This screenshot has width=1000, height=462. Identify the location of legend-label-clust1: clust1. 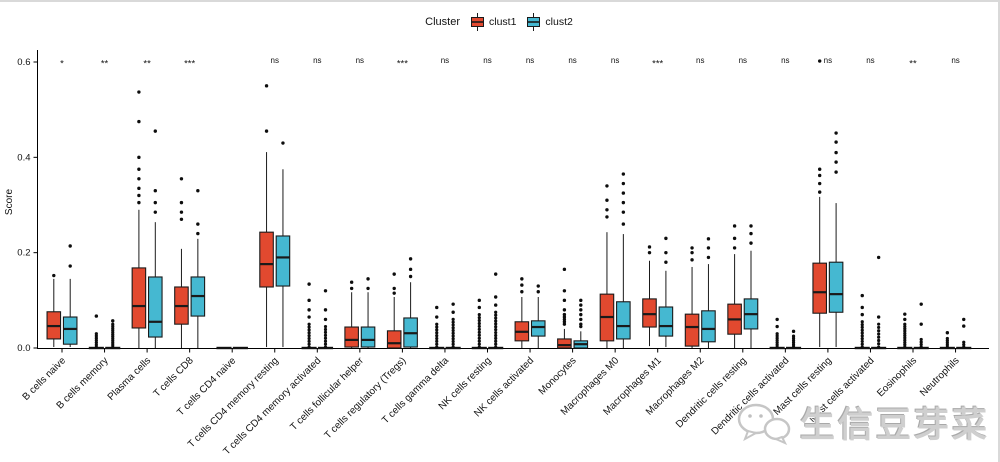
(502, 22).